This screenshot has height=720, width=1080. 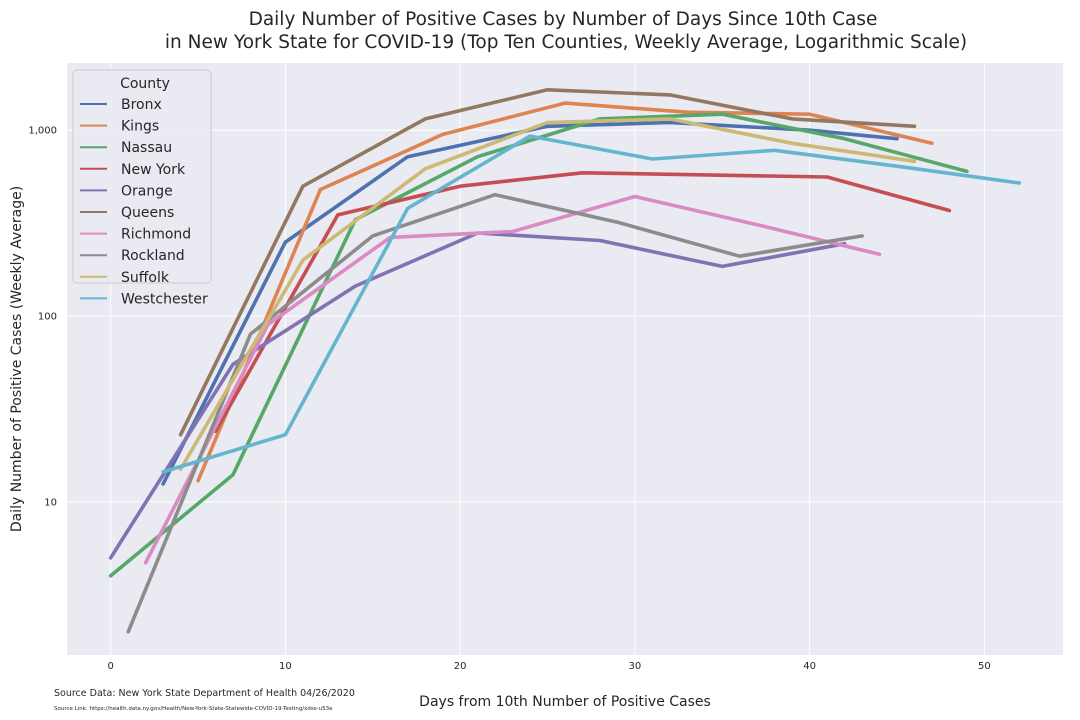 What do you see at coordinates (285, 666) in the screenshot?
I see `x-tick-label: 10` at bounding box center [285, 666].